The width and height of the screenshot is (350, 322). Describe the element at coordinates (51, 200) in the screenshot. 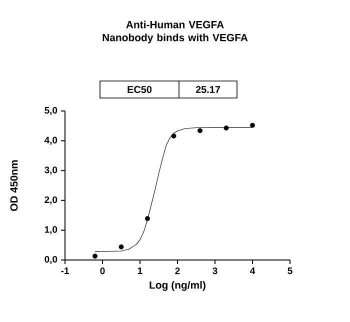

I see `y-tick-label: 2,0` at that location.